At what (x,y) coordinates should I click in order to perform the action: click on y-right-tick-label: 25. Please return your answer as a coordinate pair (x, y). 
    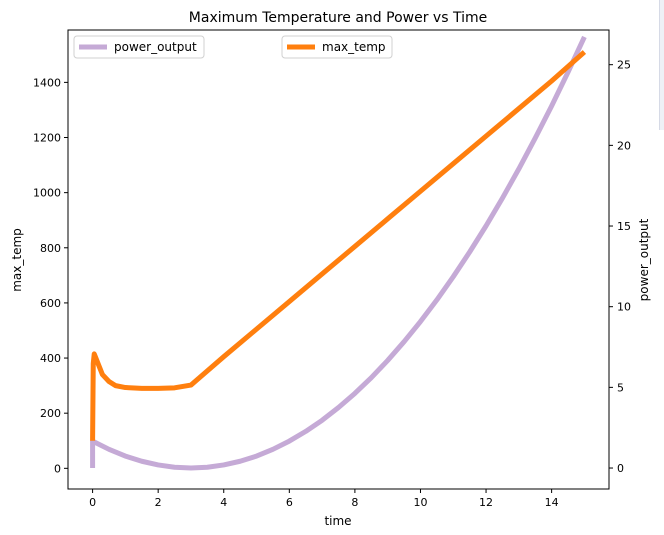
    Looking at the image, I should click on (624, 65).